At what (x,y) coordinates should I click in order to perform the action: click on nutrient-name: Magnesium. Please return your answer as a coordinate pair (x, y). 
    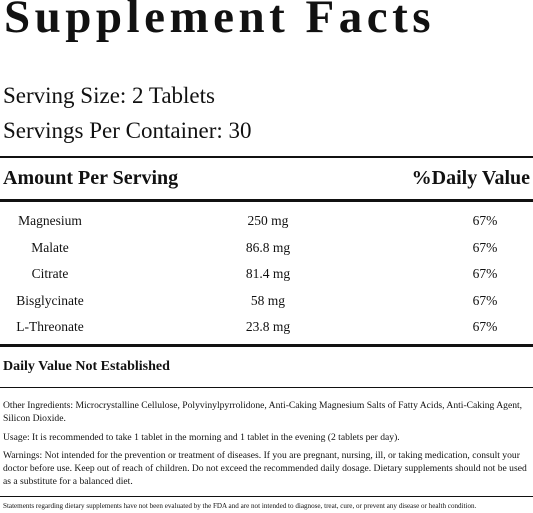
    Looking at the image, I should click on (50, 220).